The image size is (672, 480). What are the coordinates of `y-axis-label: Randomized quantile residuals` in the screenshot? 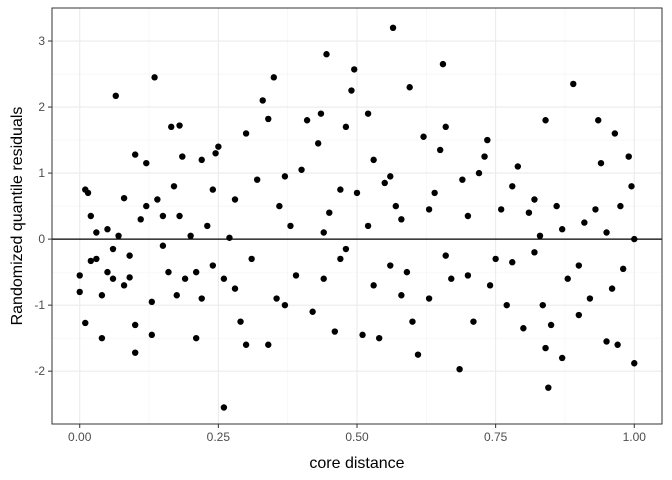 It's located at (17, 216).